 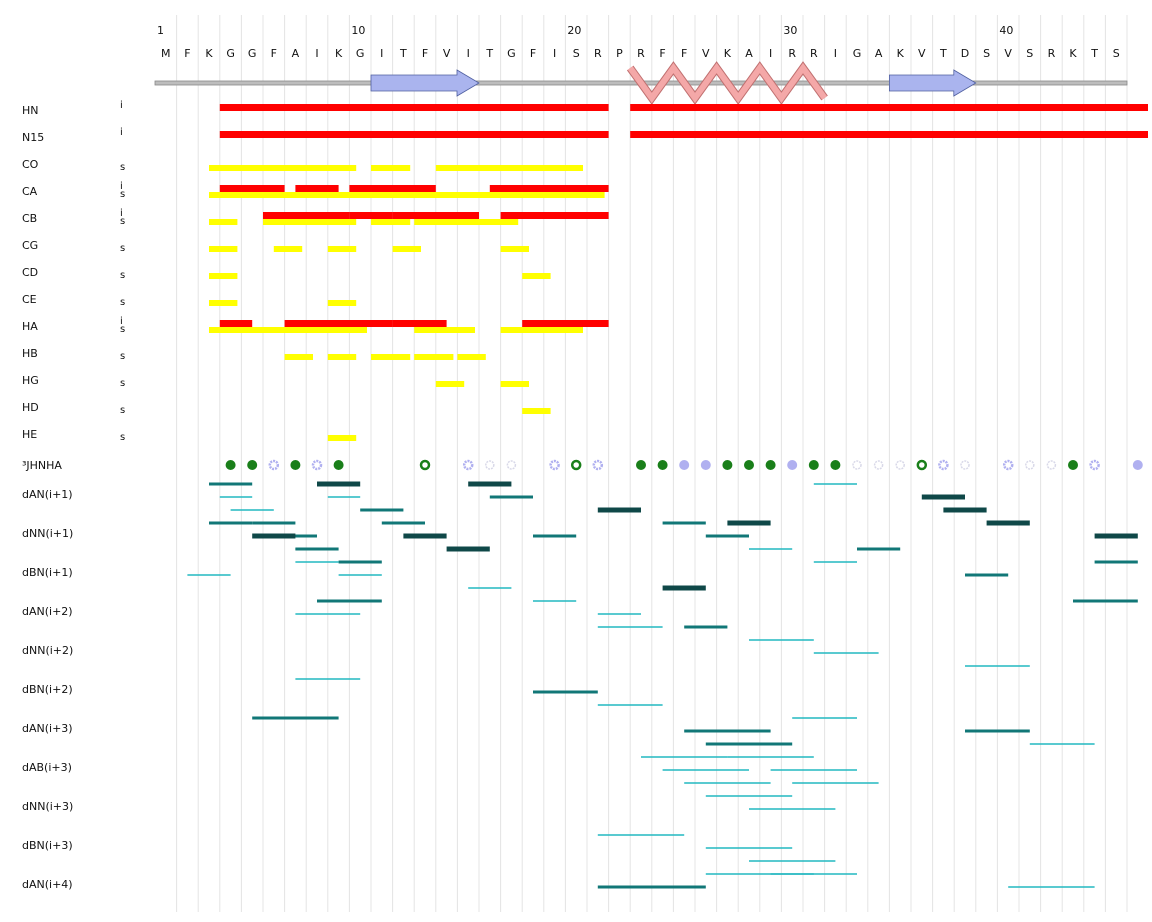 What do you see at coordinates (47, 806) in the screenshot?
I see `noe-row-label: dNN(i+3)` at bounding box center [47, 806].